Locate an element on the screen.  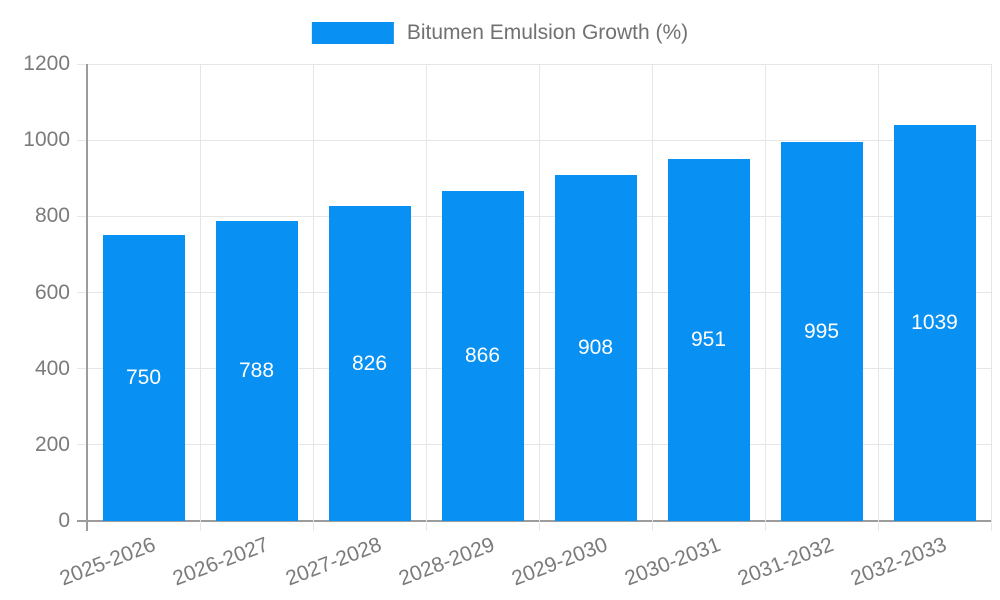
x-tick-label: 2025-2026 is located at coordinates (107, 562).